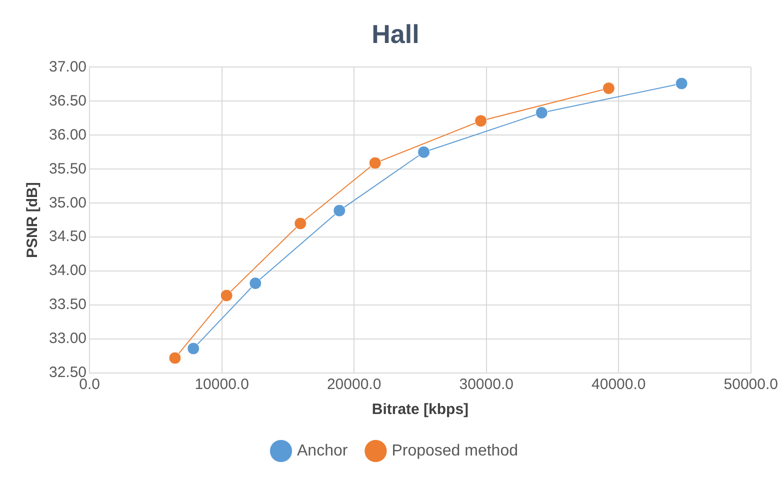 Image resolution: width=781 pixels, height=479 pixels. What do you see at coordinates (67, 169) in the screenshot?
I see `y-tick-label: 35.50` at bounding box center [67, 169].